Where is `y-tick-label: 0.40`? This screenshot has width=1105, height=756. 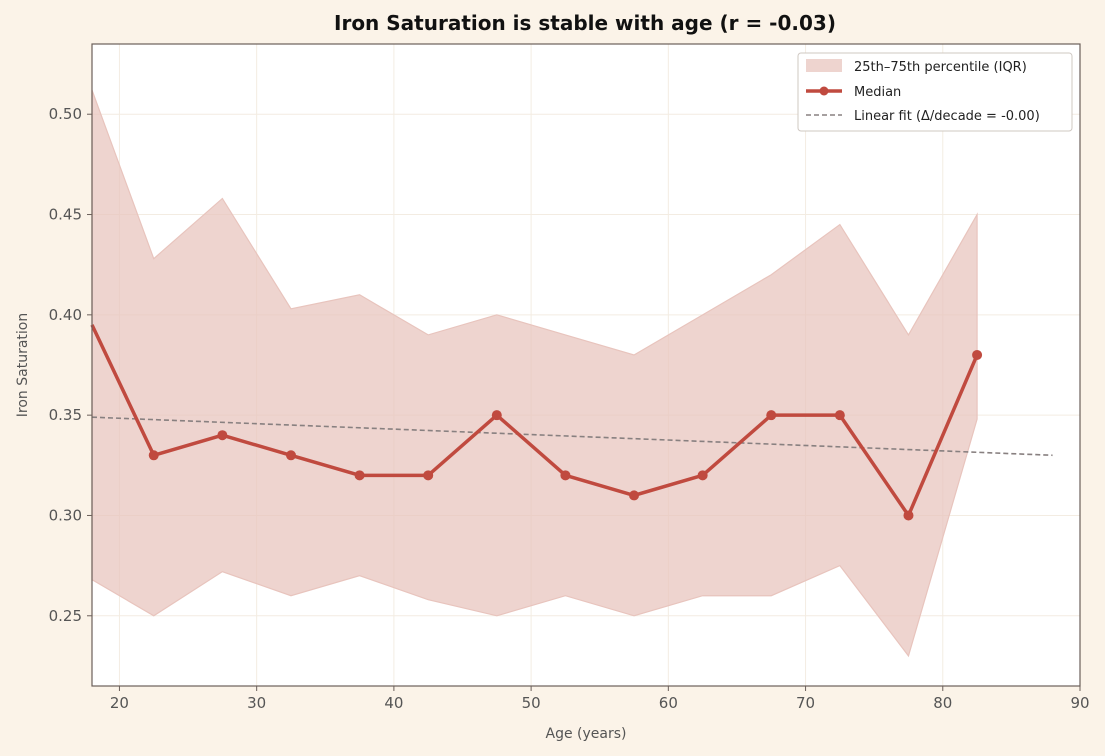
y-tick-label: 0.40 is located at coordinates (65, 315).